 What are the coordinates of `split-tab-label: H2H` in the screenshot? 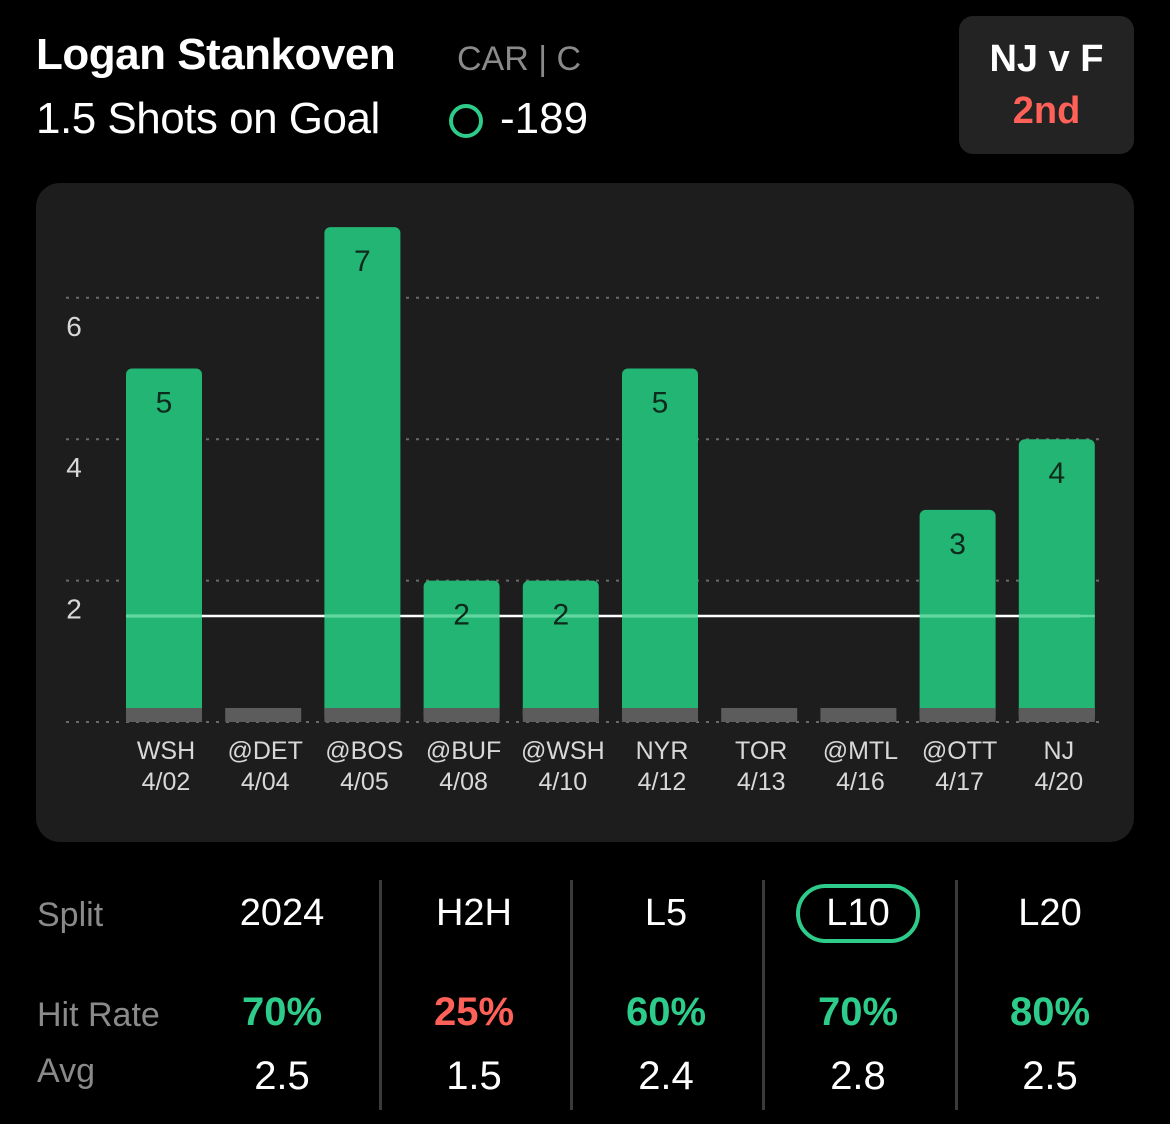 It's located at (474, 913).